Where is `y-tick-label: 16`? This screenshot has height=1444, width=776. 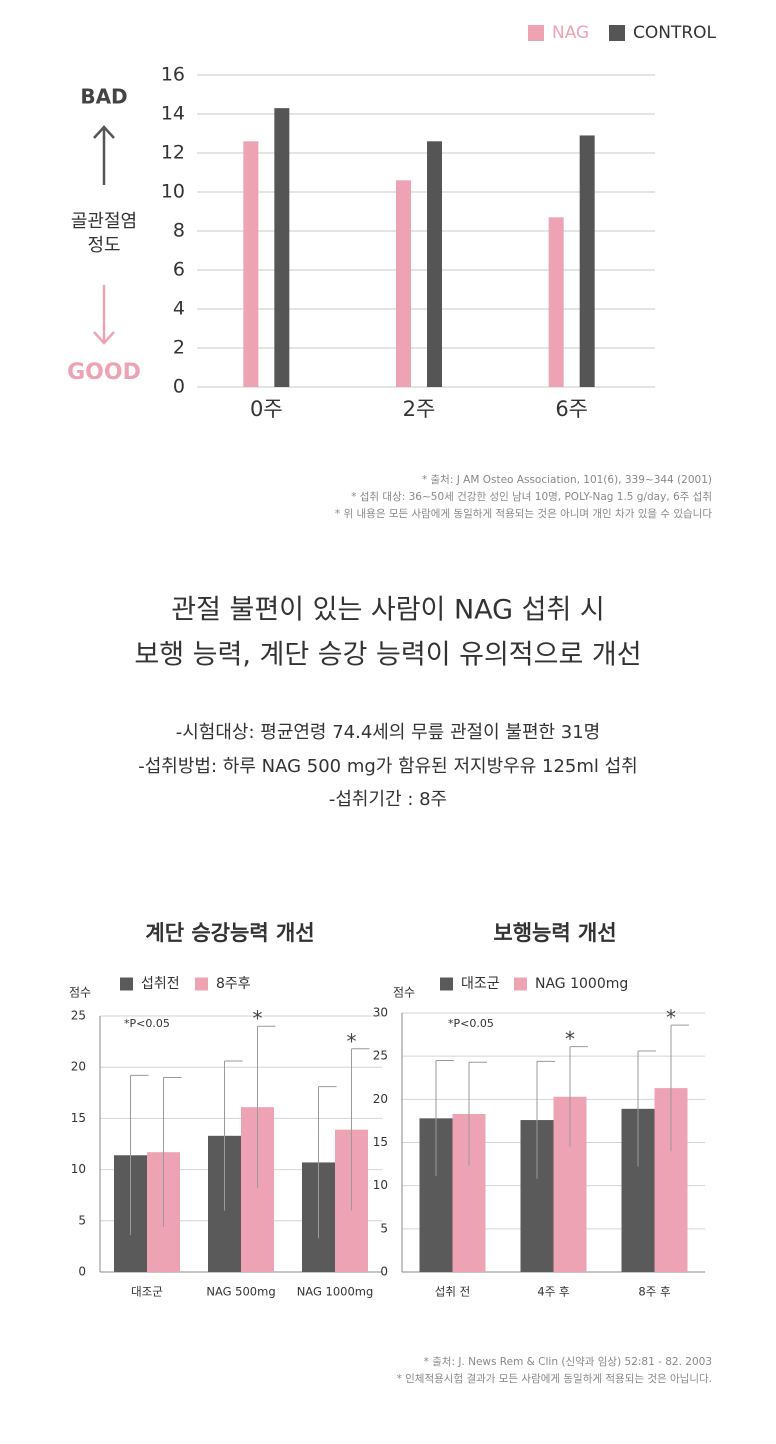
y-tick-label: 16 is located at coordinates (173, 75).